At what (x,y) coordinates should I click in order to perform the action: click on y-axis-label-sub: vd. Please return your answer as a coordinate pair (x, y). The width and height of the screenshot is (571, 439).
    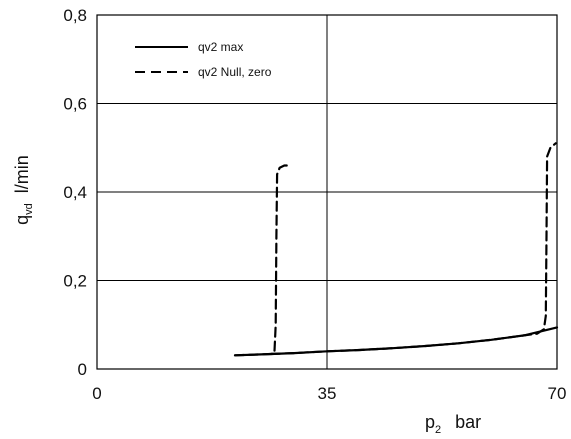
    Looking at the image, I should click on (29, 209).